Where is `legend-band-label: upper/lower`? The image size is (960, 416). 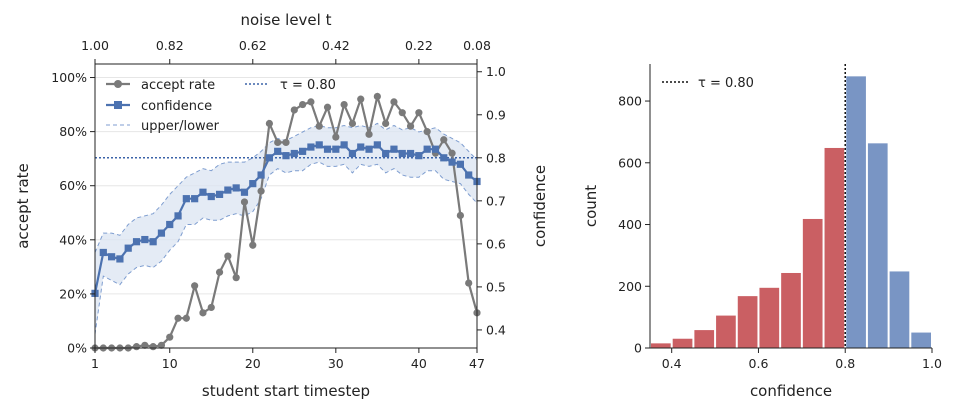 legend-band-label: upper/lower is located at coordinates (180, 126).